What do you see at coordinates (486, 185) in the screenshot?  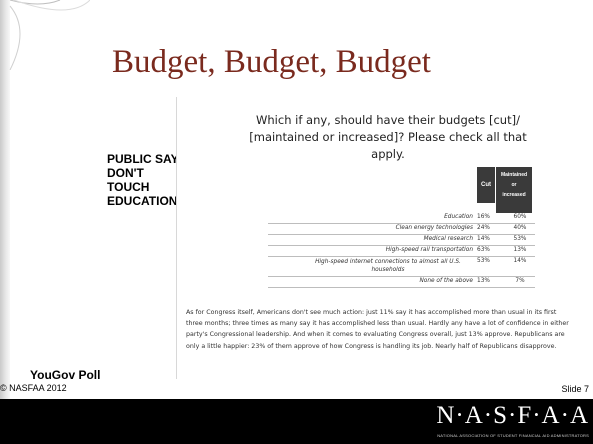 I see `column-header-cut: Cut` at bounding box center [486, 185].